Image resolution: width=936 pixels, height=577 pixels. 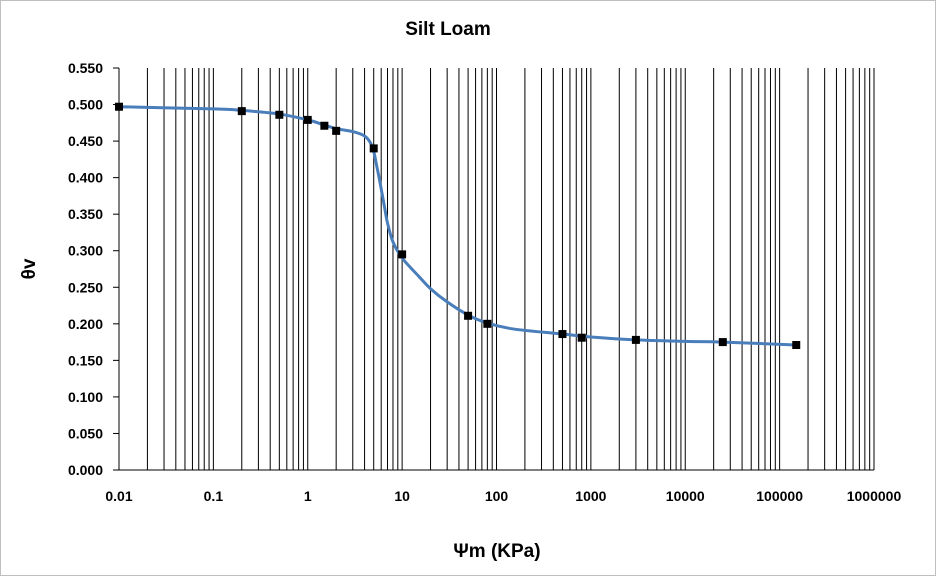 What do you see at coordinates (85, 324) in the screenshot?
I see `y-tick-label: 0.200` at bounding box center [85, 324].